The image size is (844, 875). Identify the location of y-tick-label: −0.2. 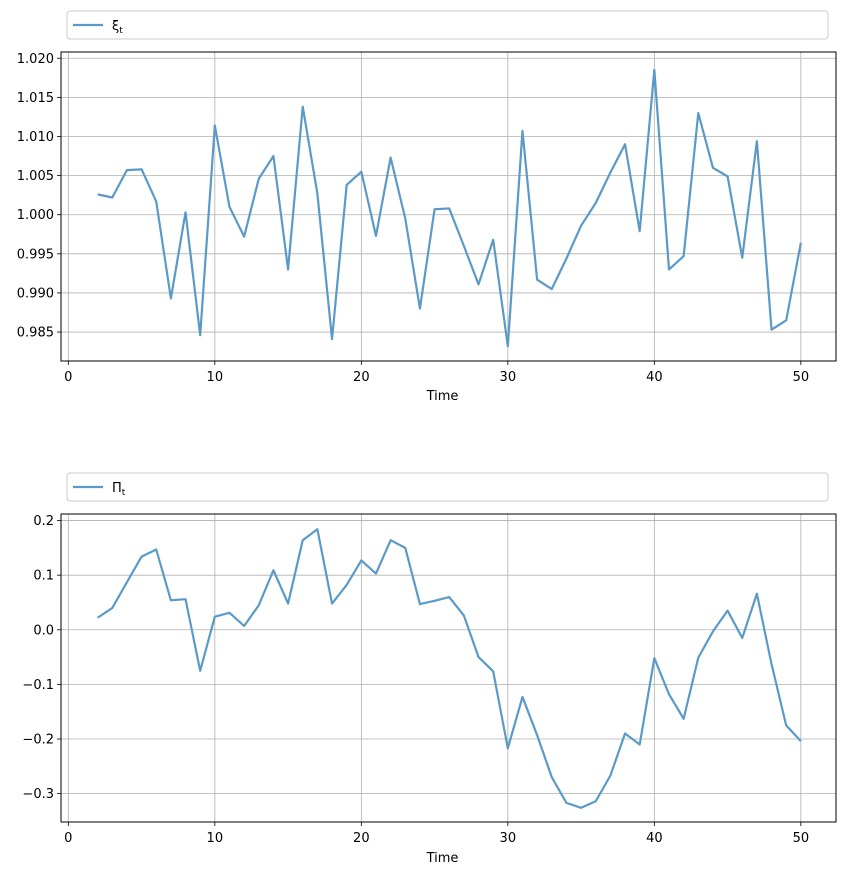
(38, 739).